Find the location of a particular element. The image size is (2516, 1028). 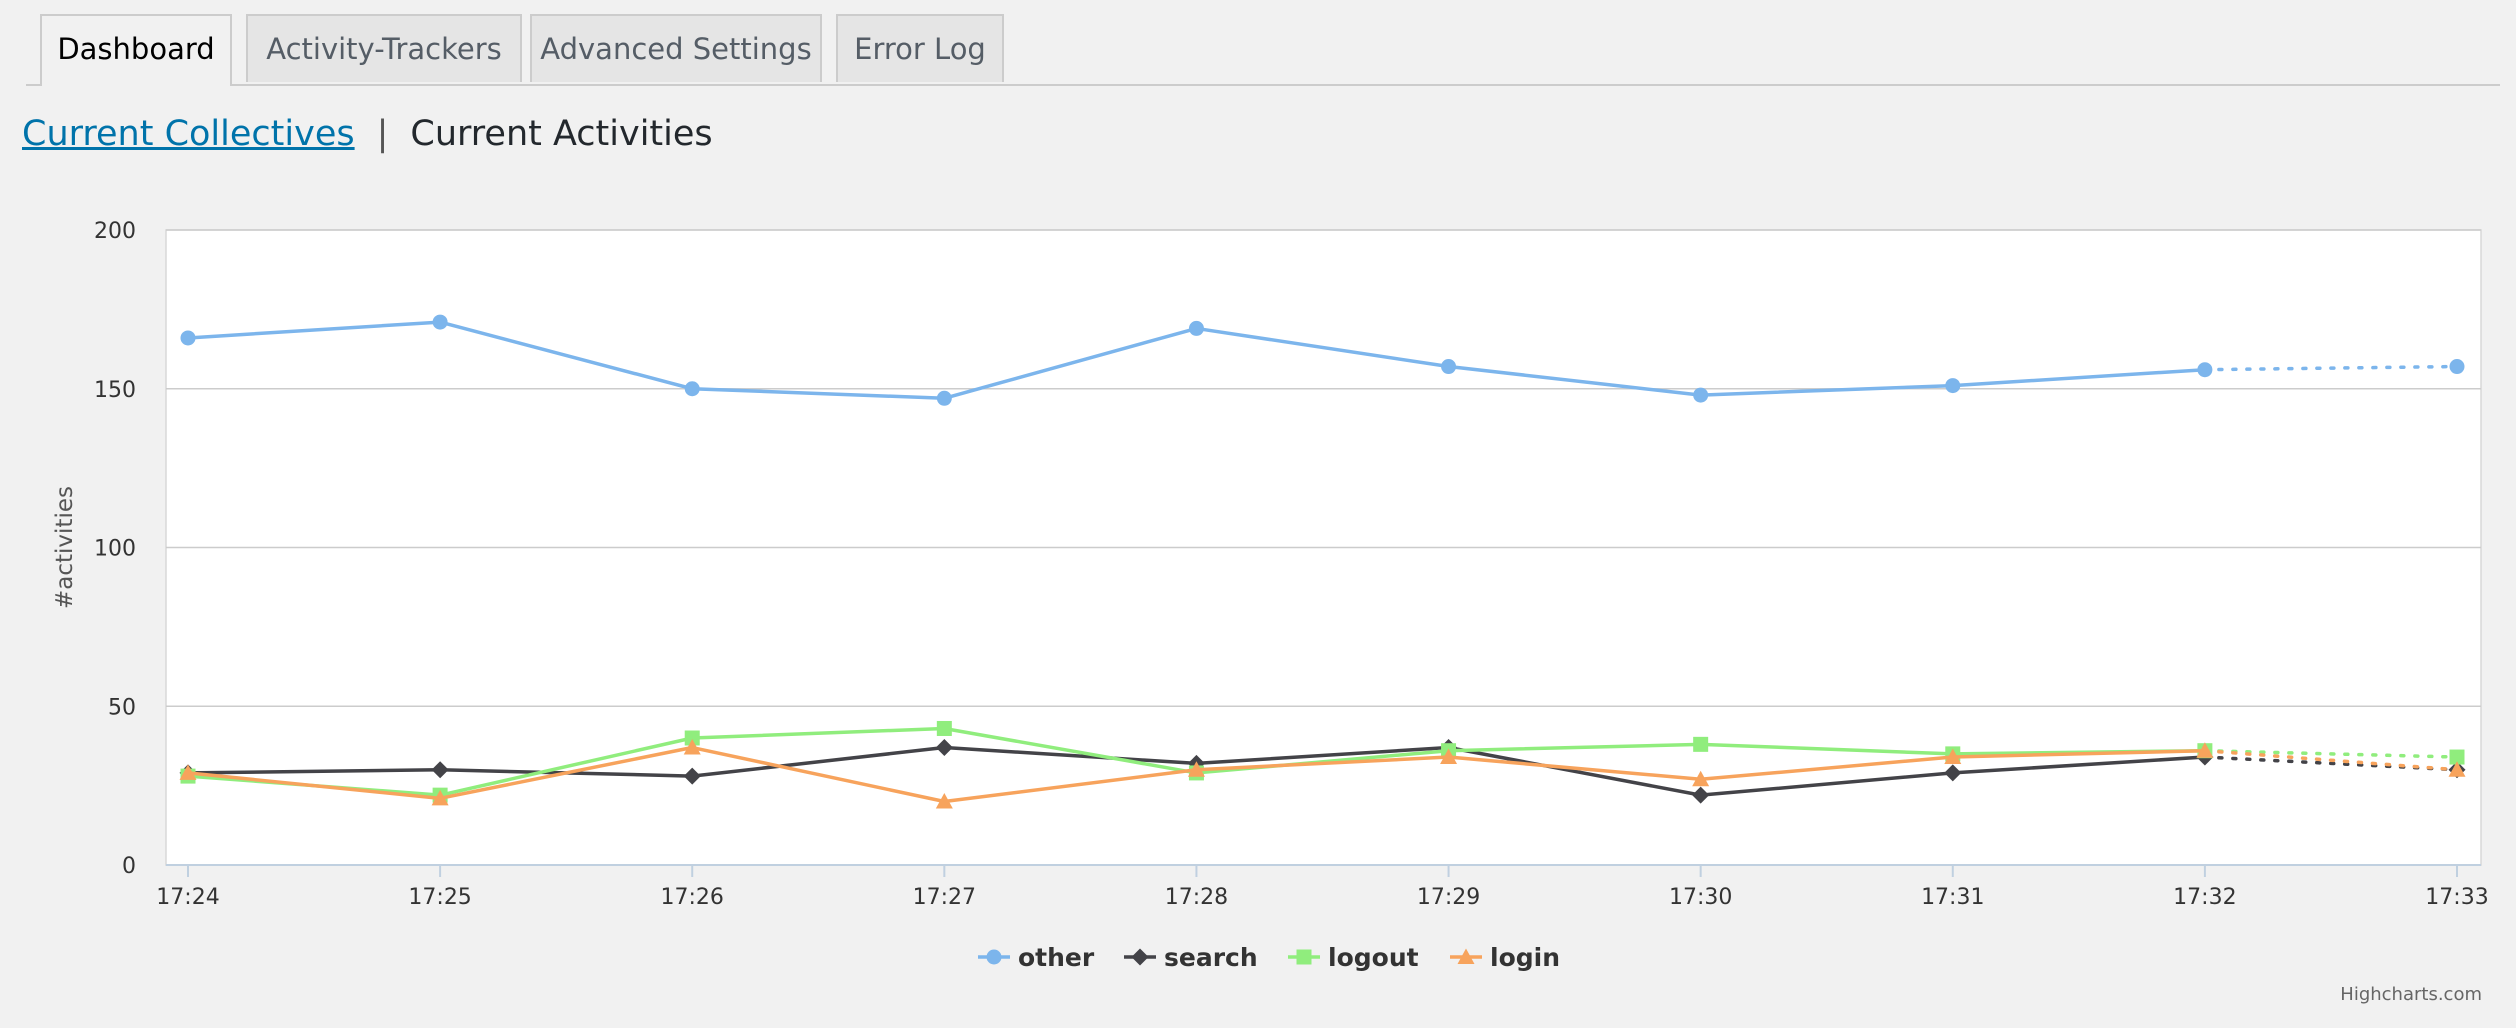

legend-item-search: search is located at coordinates (1191, 957).